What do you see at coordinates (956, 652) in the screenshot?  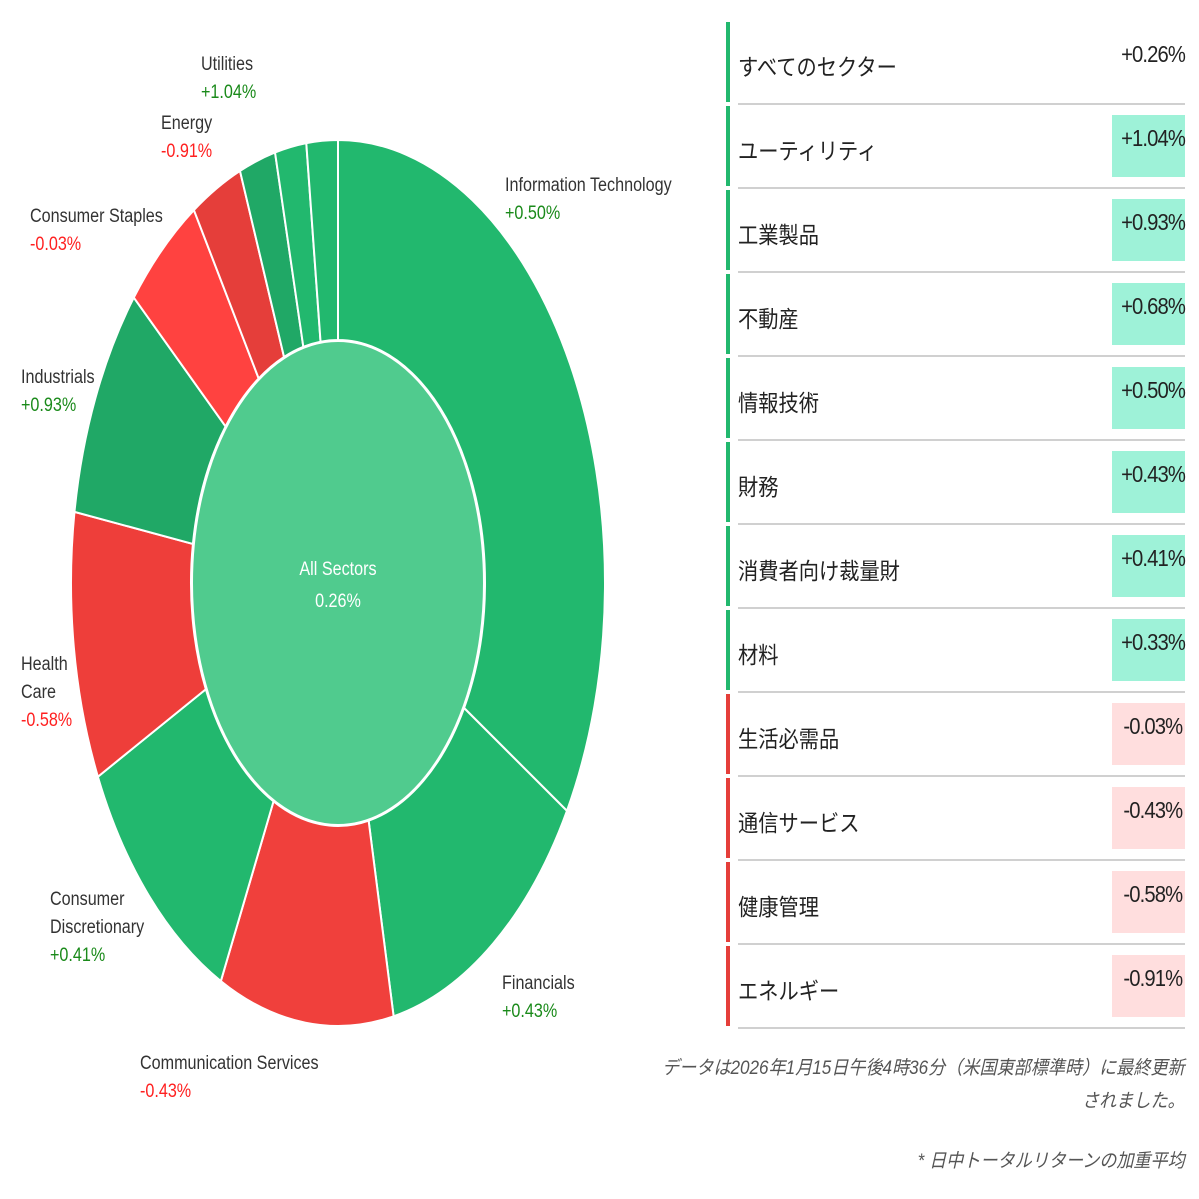 I see `sector-row: 材料 +0.33%` at bounding box center [956, 652].